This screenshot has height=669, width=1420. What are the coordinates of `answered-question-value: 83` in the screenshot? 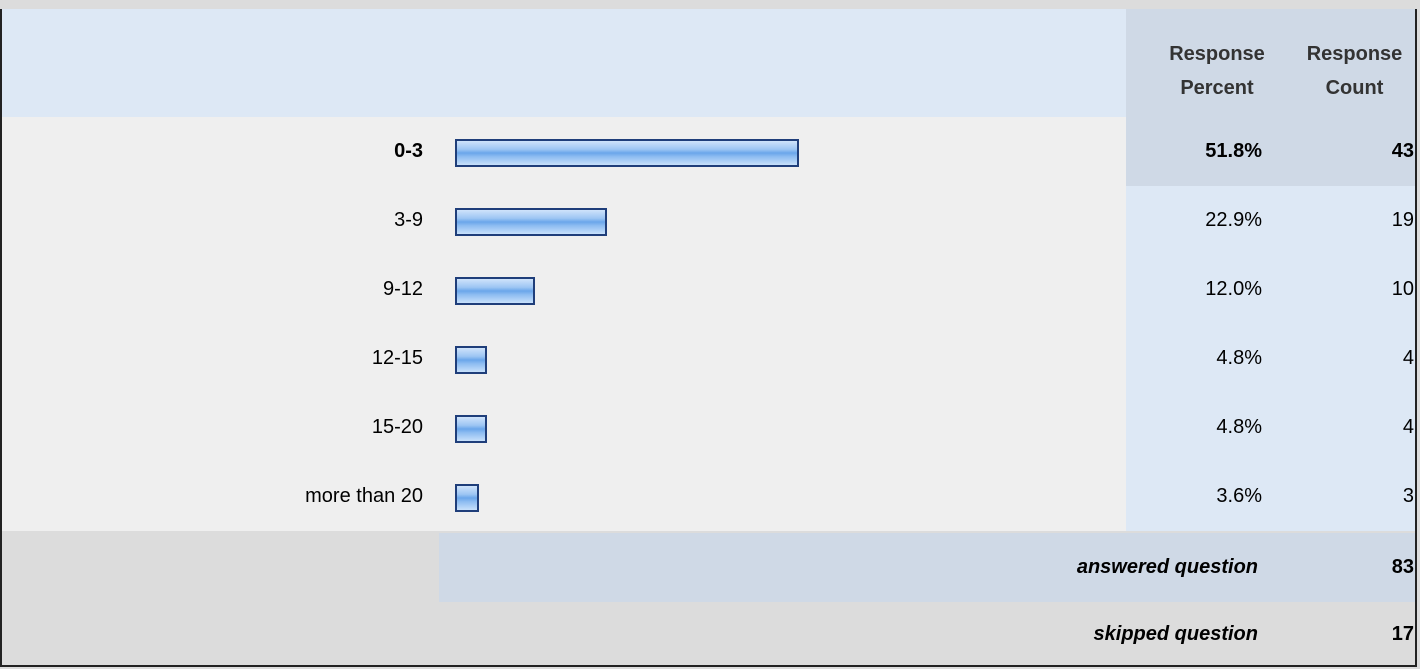 It's located at (1402, 567).